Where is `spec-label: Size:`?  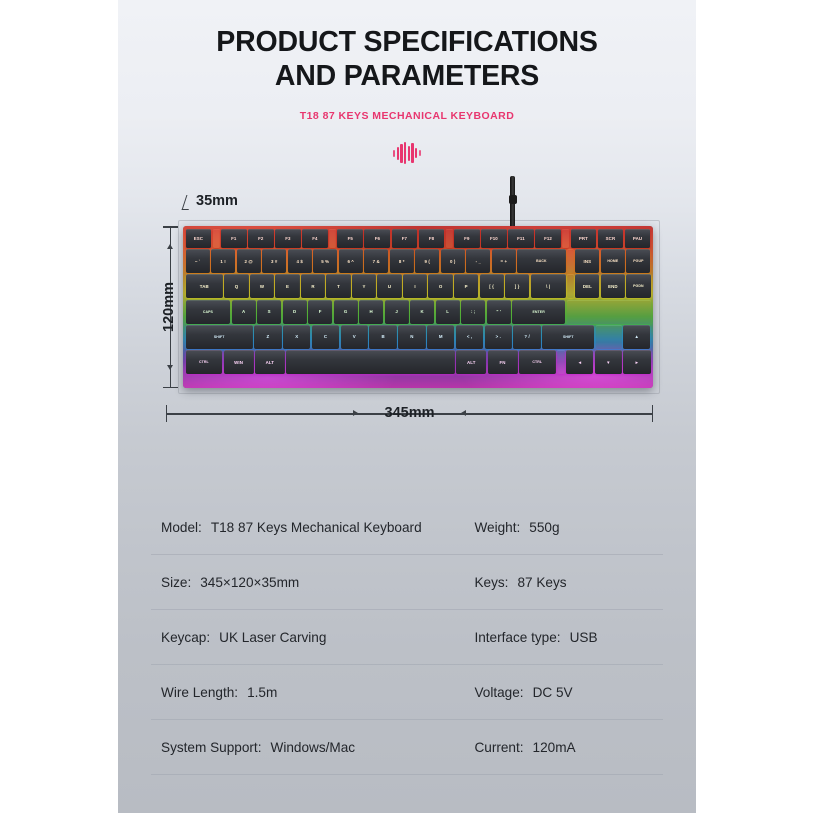 spec-label: Size: is located at coordinates (176, 582).